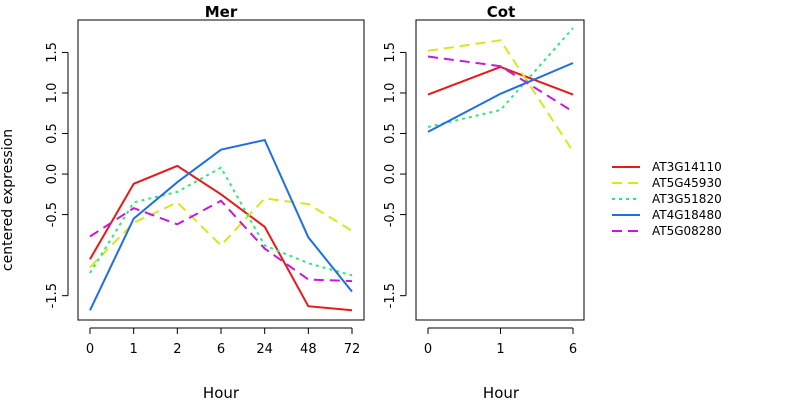 This screenshot has width=800, height=400. What do you see at coordinates (52, 93) in the screenshot?
I see `y-tick-label-mer: 1.0` at bounding box center [52, 93].